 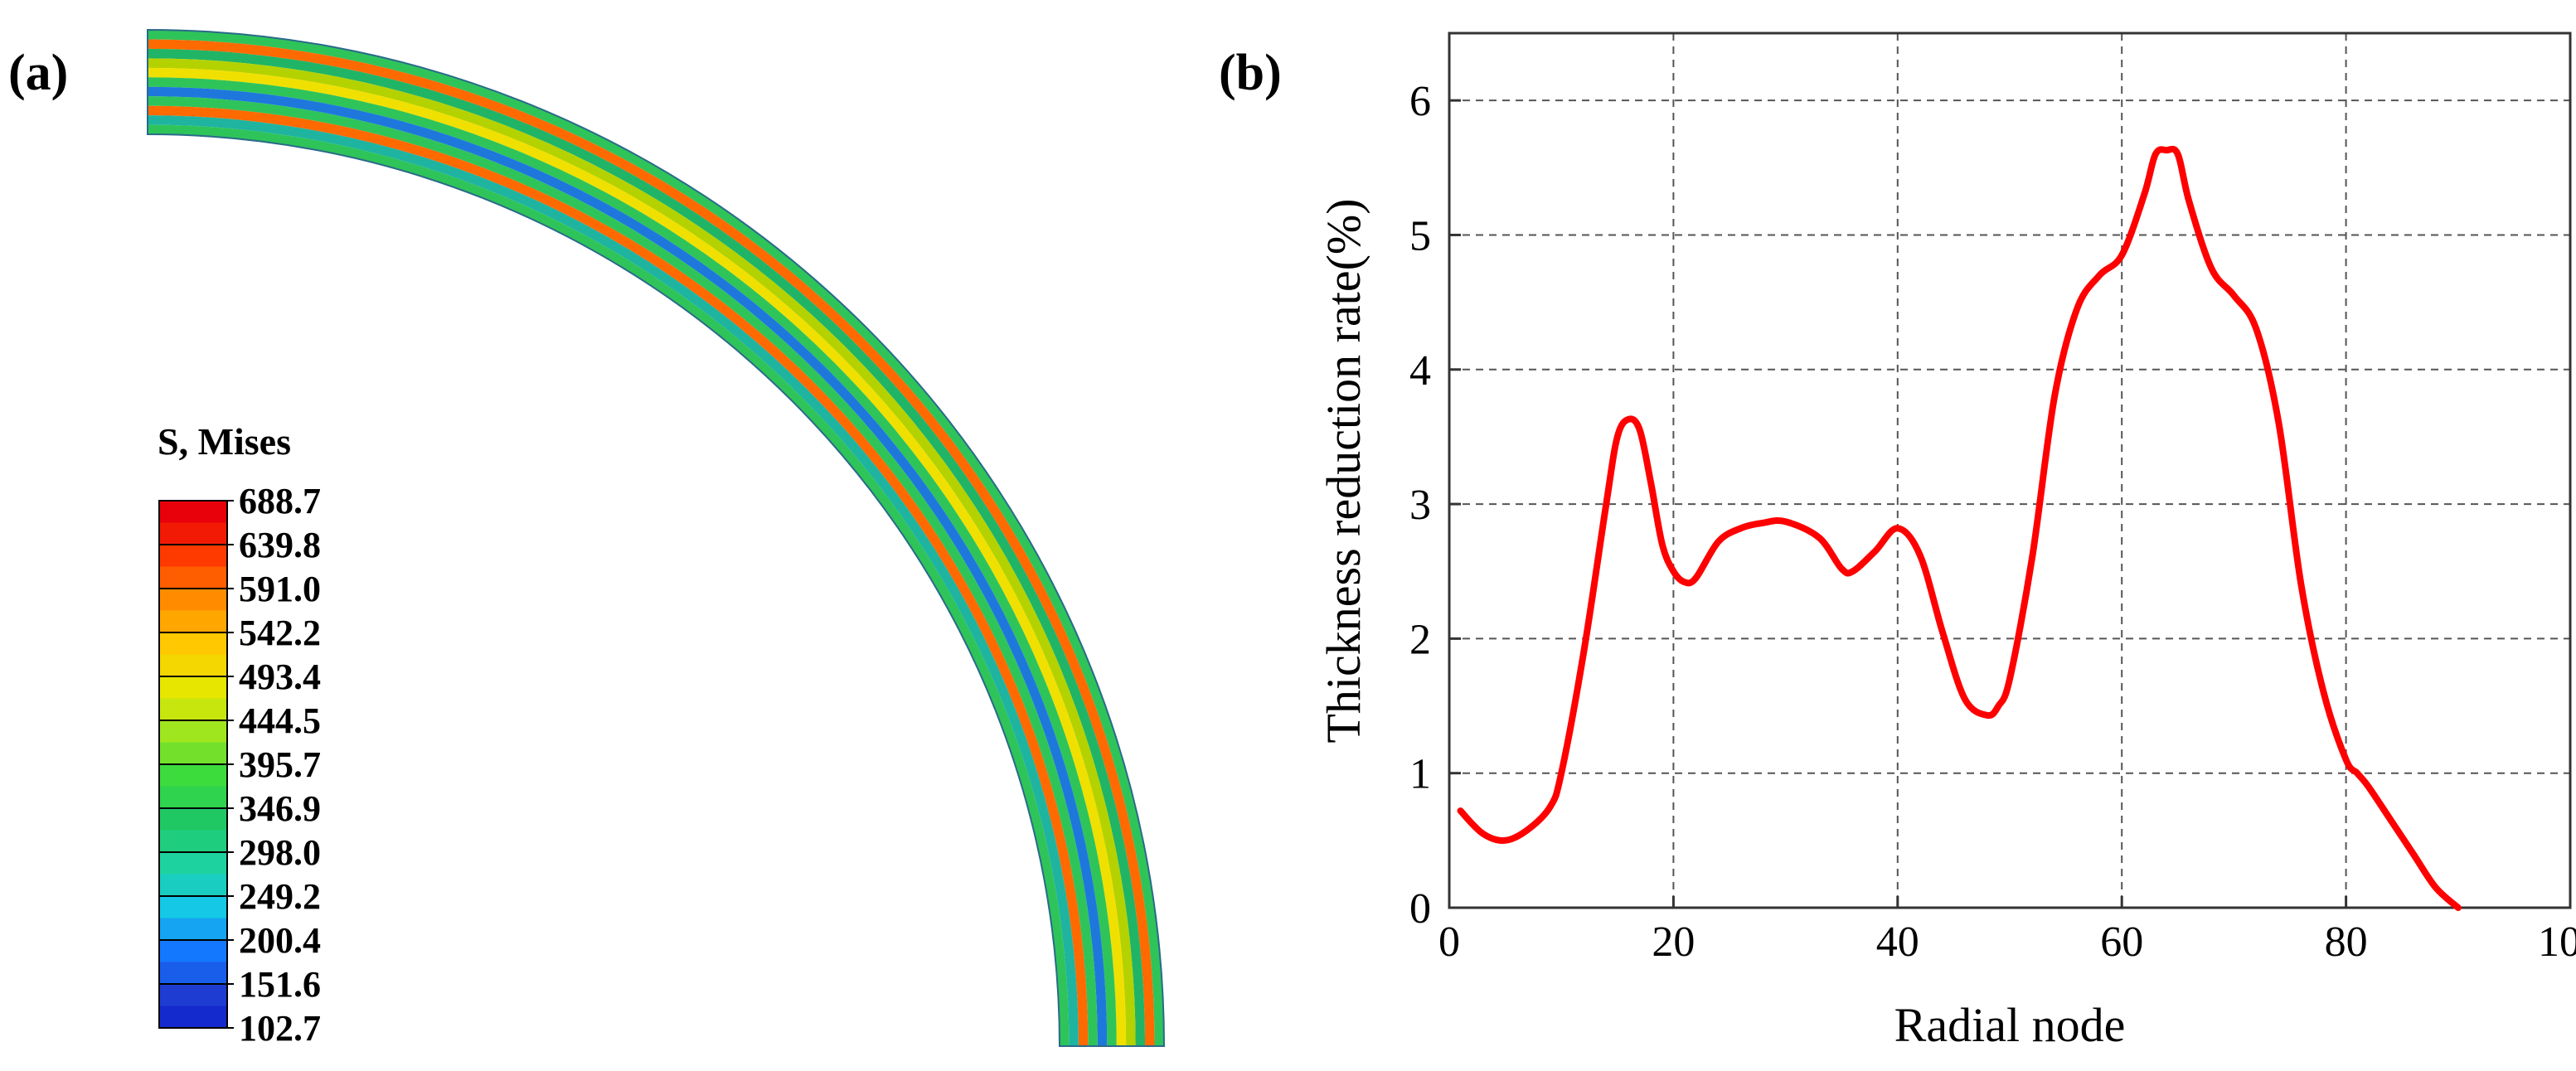 What do you see at coordinates (1420, 639) in the screenshot?
I see `y-tick-label: 2` at bounding box center [1420, 639].